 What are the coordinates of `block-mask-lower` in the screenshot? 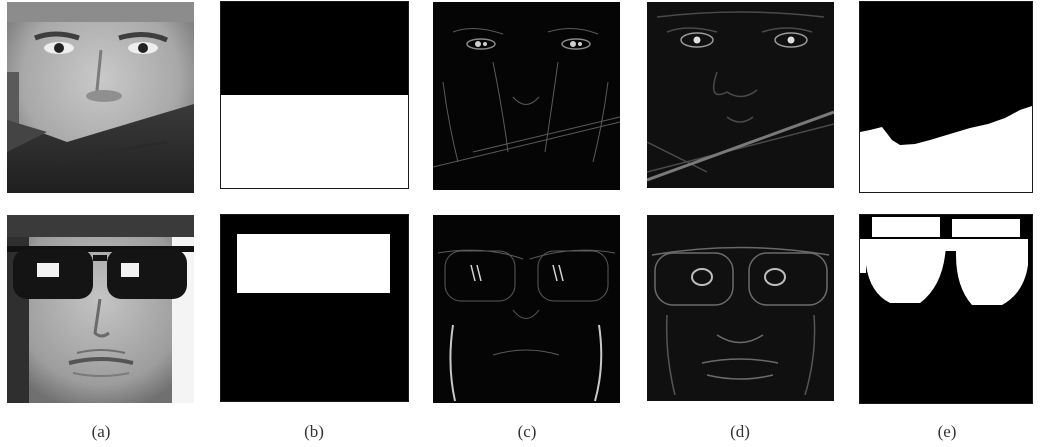 It's located at (314, 95).